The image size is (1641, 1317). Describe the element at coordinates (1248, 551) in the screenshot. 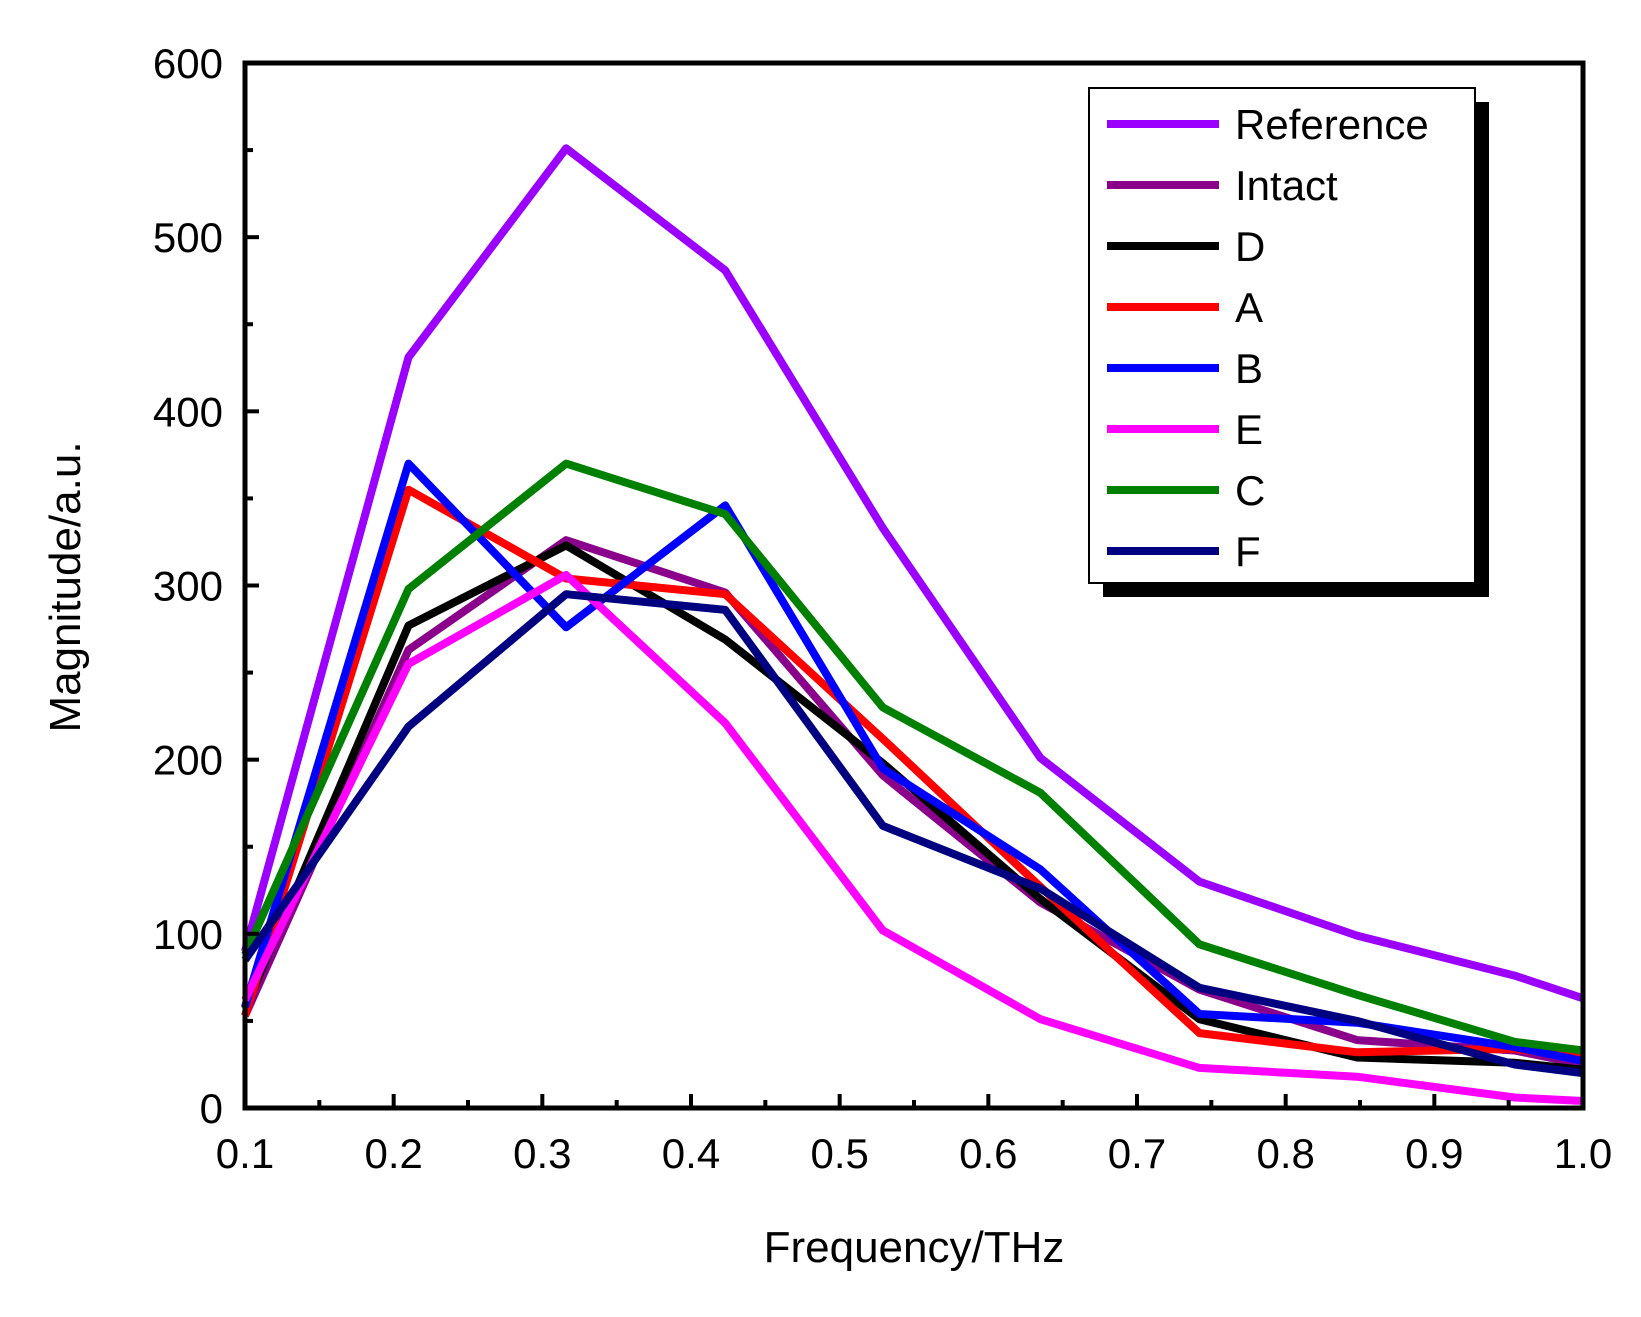

I see `legend-label-f: F` at that location.